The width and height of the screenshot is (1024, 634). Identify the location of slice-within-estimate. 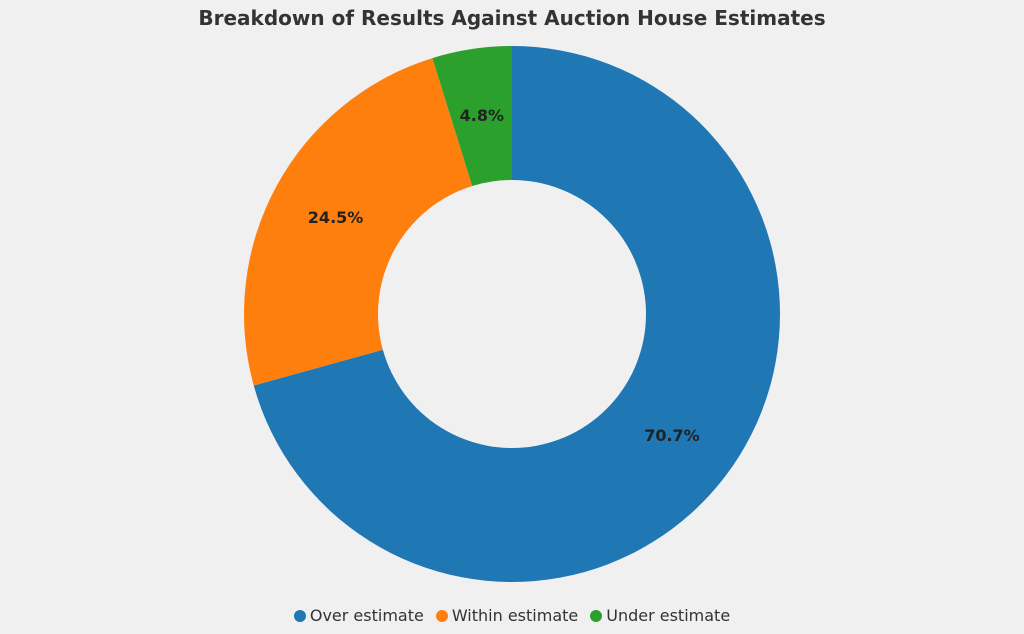
(358, 222).